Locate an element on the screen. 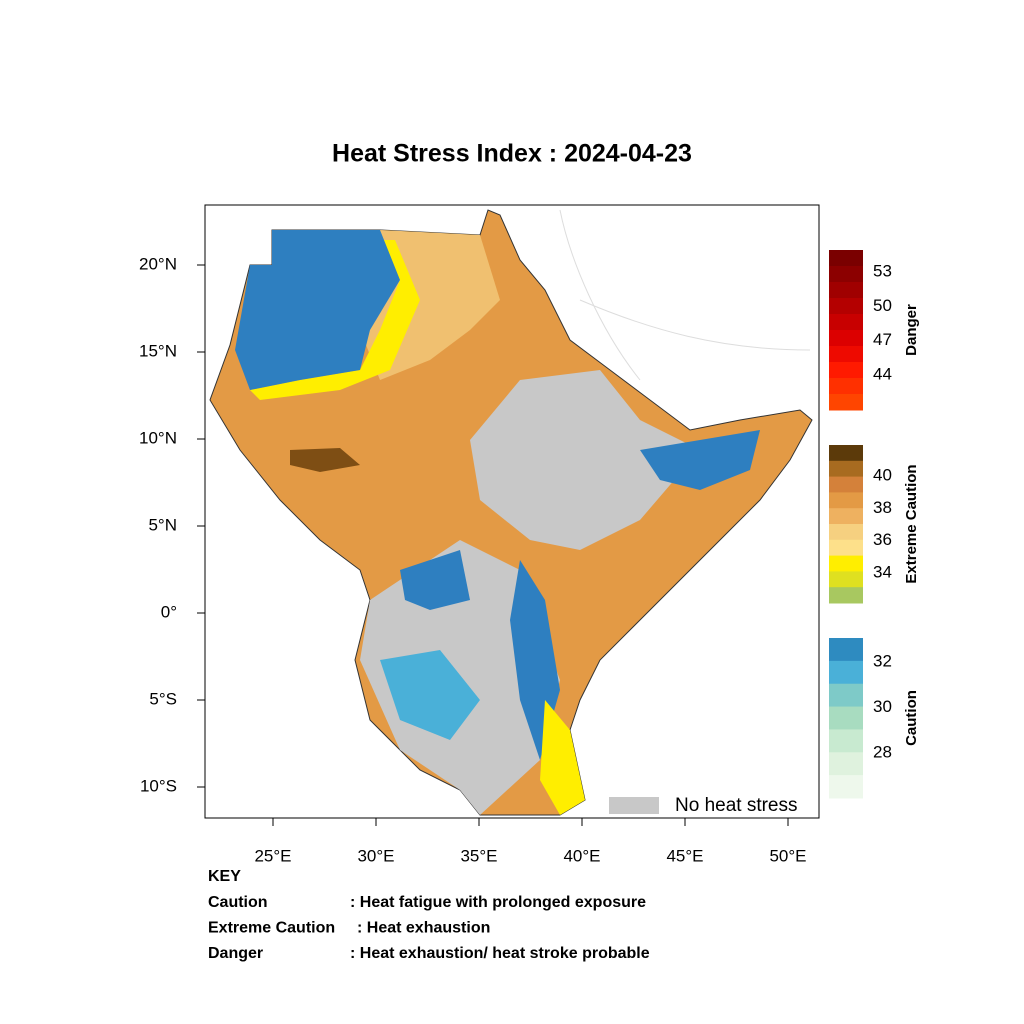 The height and width of the screenshot is (1024, 1024). x-tick-label: 35°E is located at coordinates (478, 855).